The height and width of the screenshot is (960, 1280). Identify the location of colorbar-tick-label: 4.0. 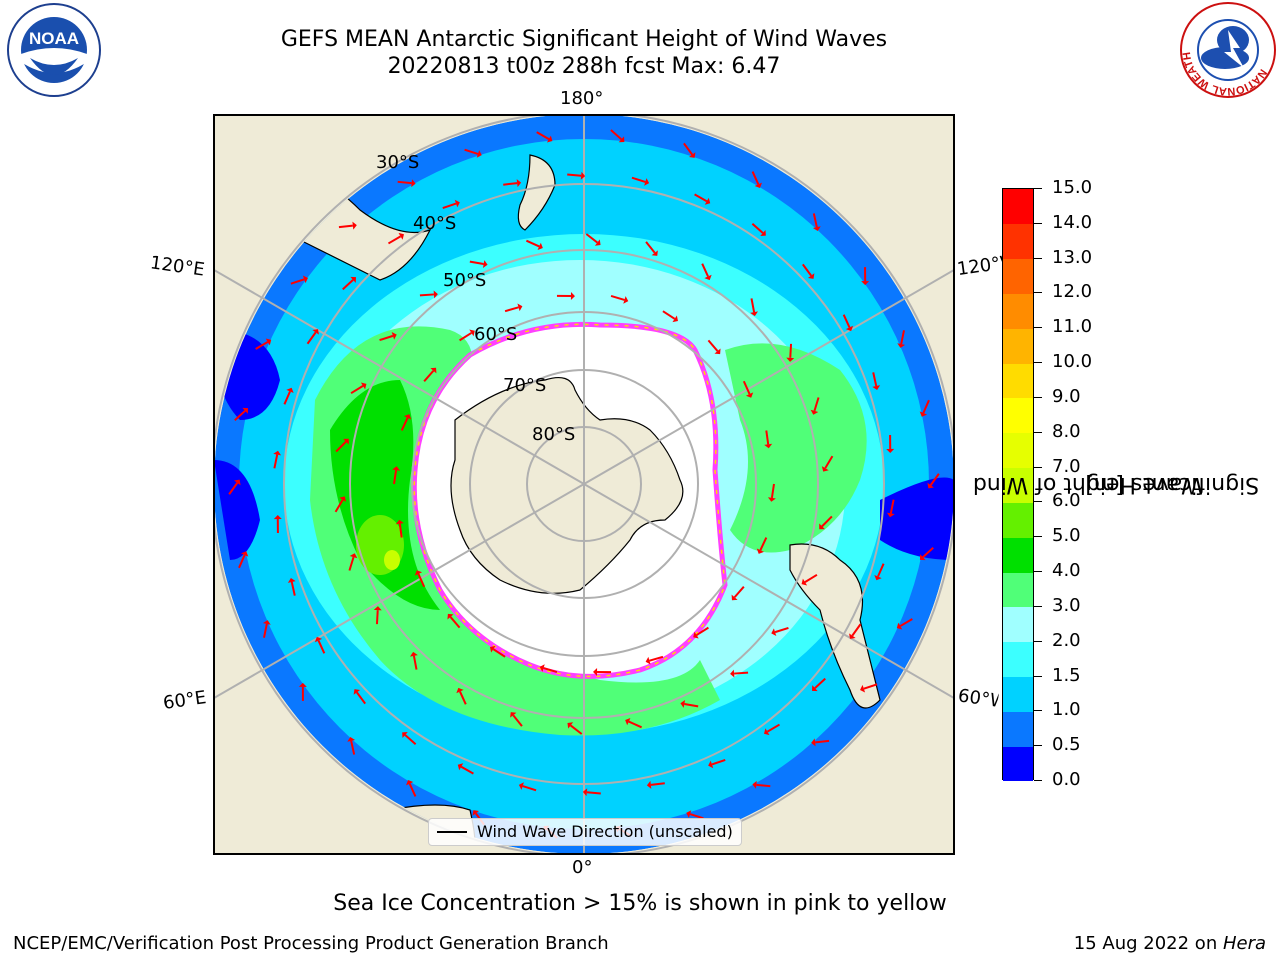
(1066, 571).